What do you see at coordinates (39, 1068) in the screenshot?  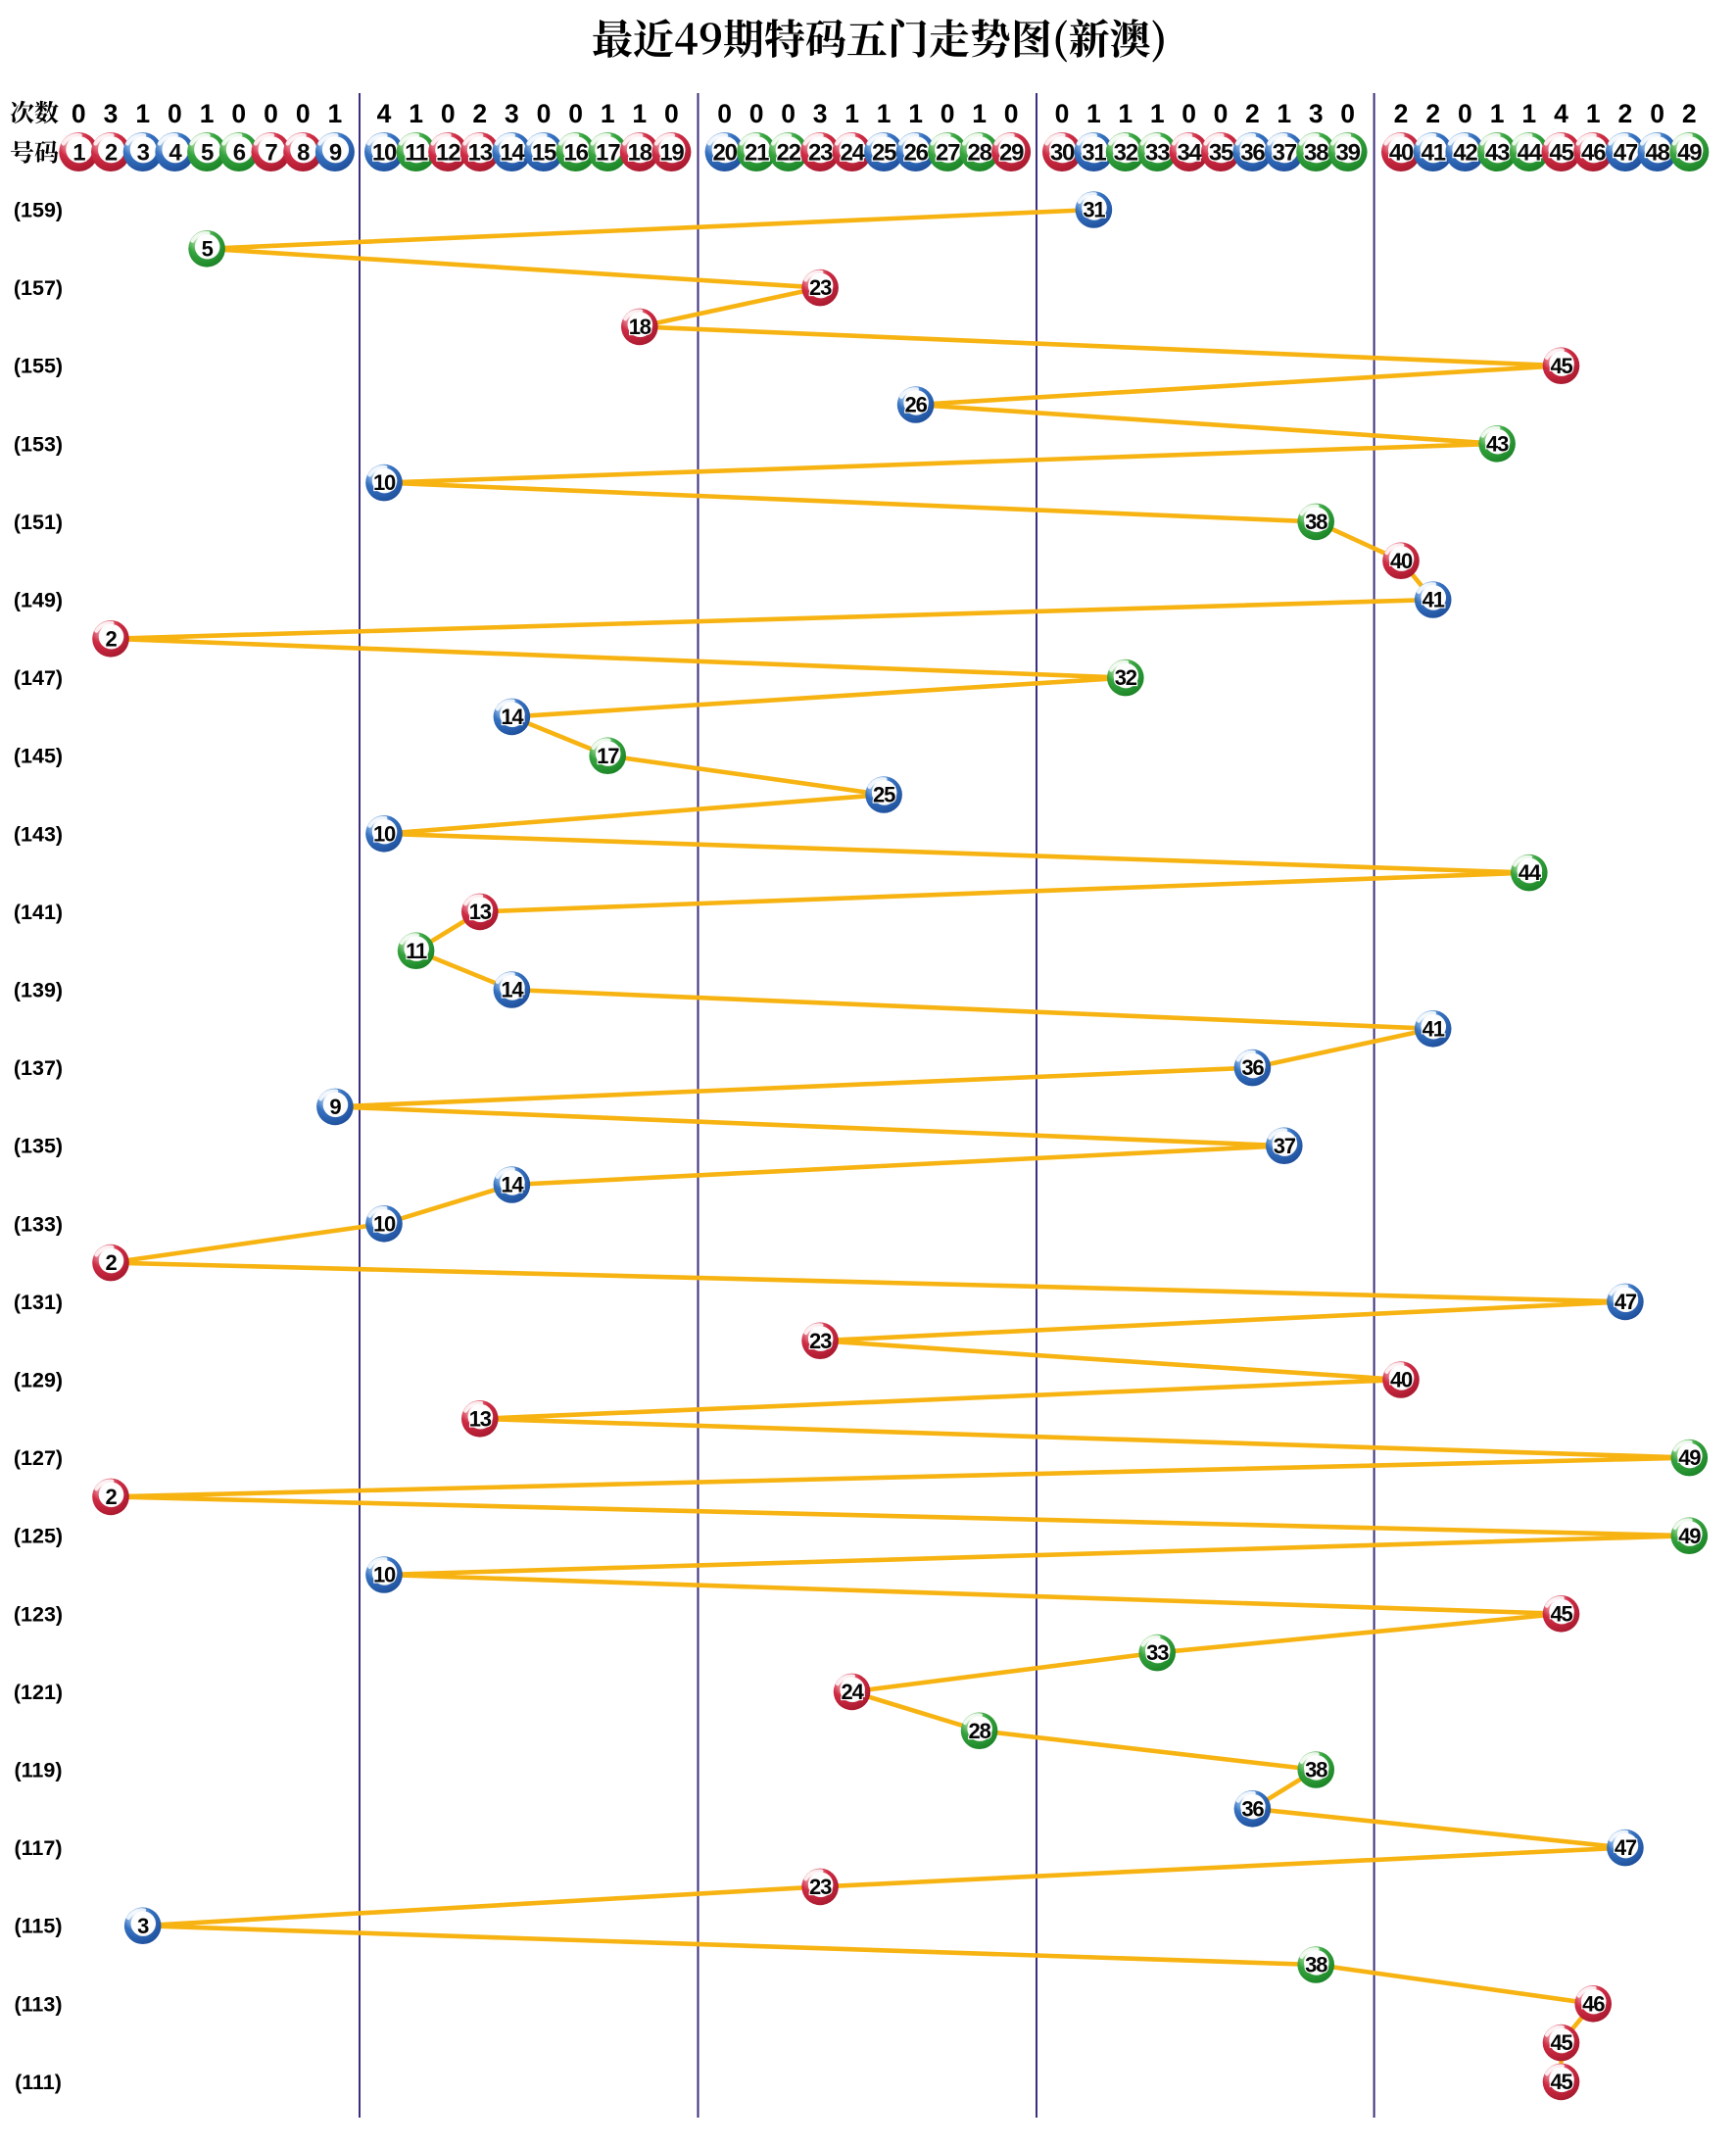 I see `svg-text: (137)` at bounding box center [39, 1068].